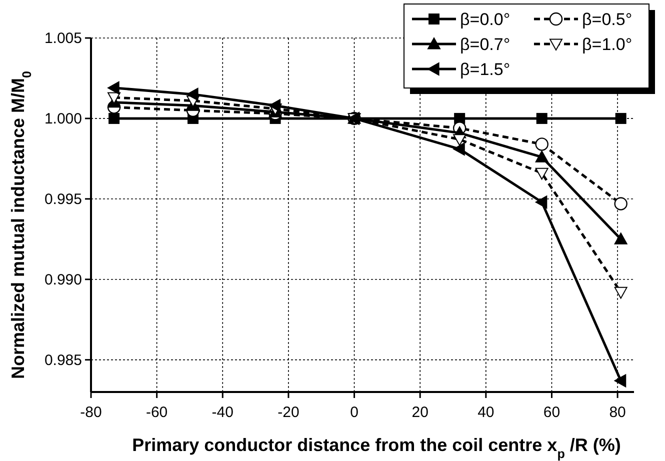 This screenshot has height=461, width=665. I want to click on legend-label: β=1.0°, so click(607, 44).